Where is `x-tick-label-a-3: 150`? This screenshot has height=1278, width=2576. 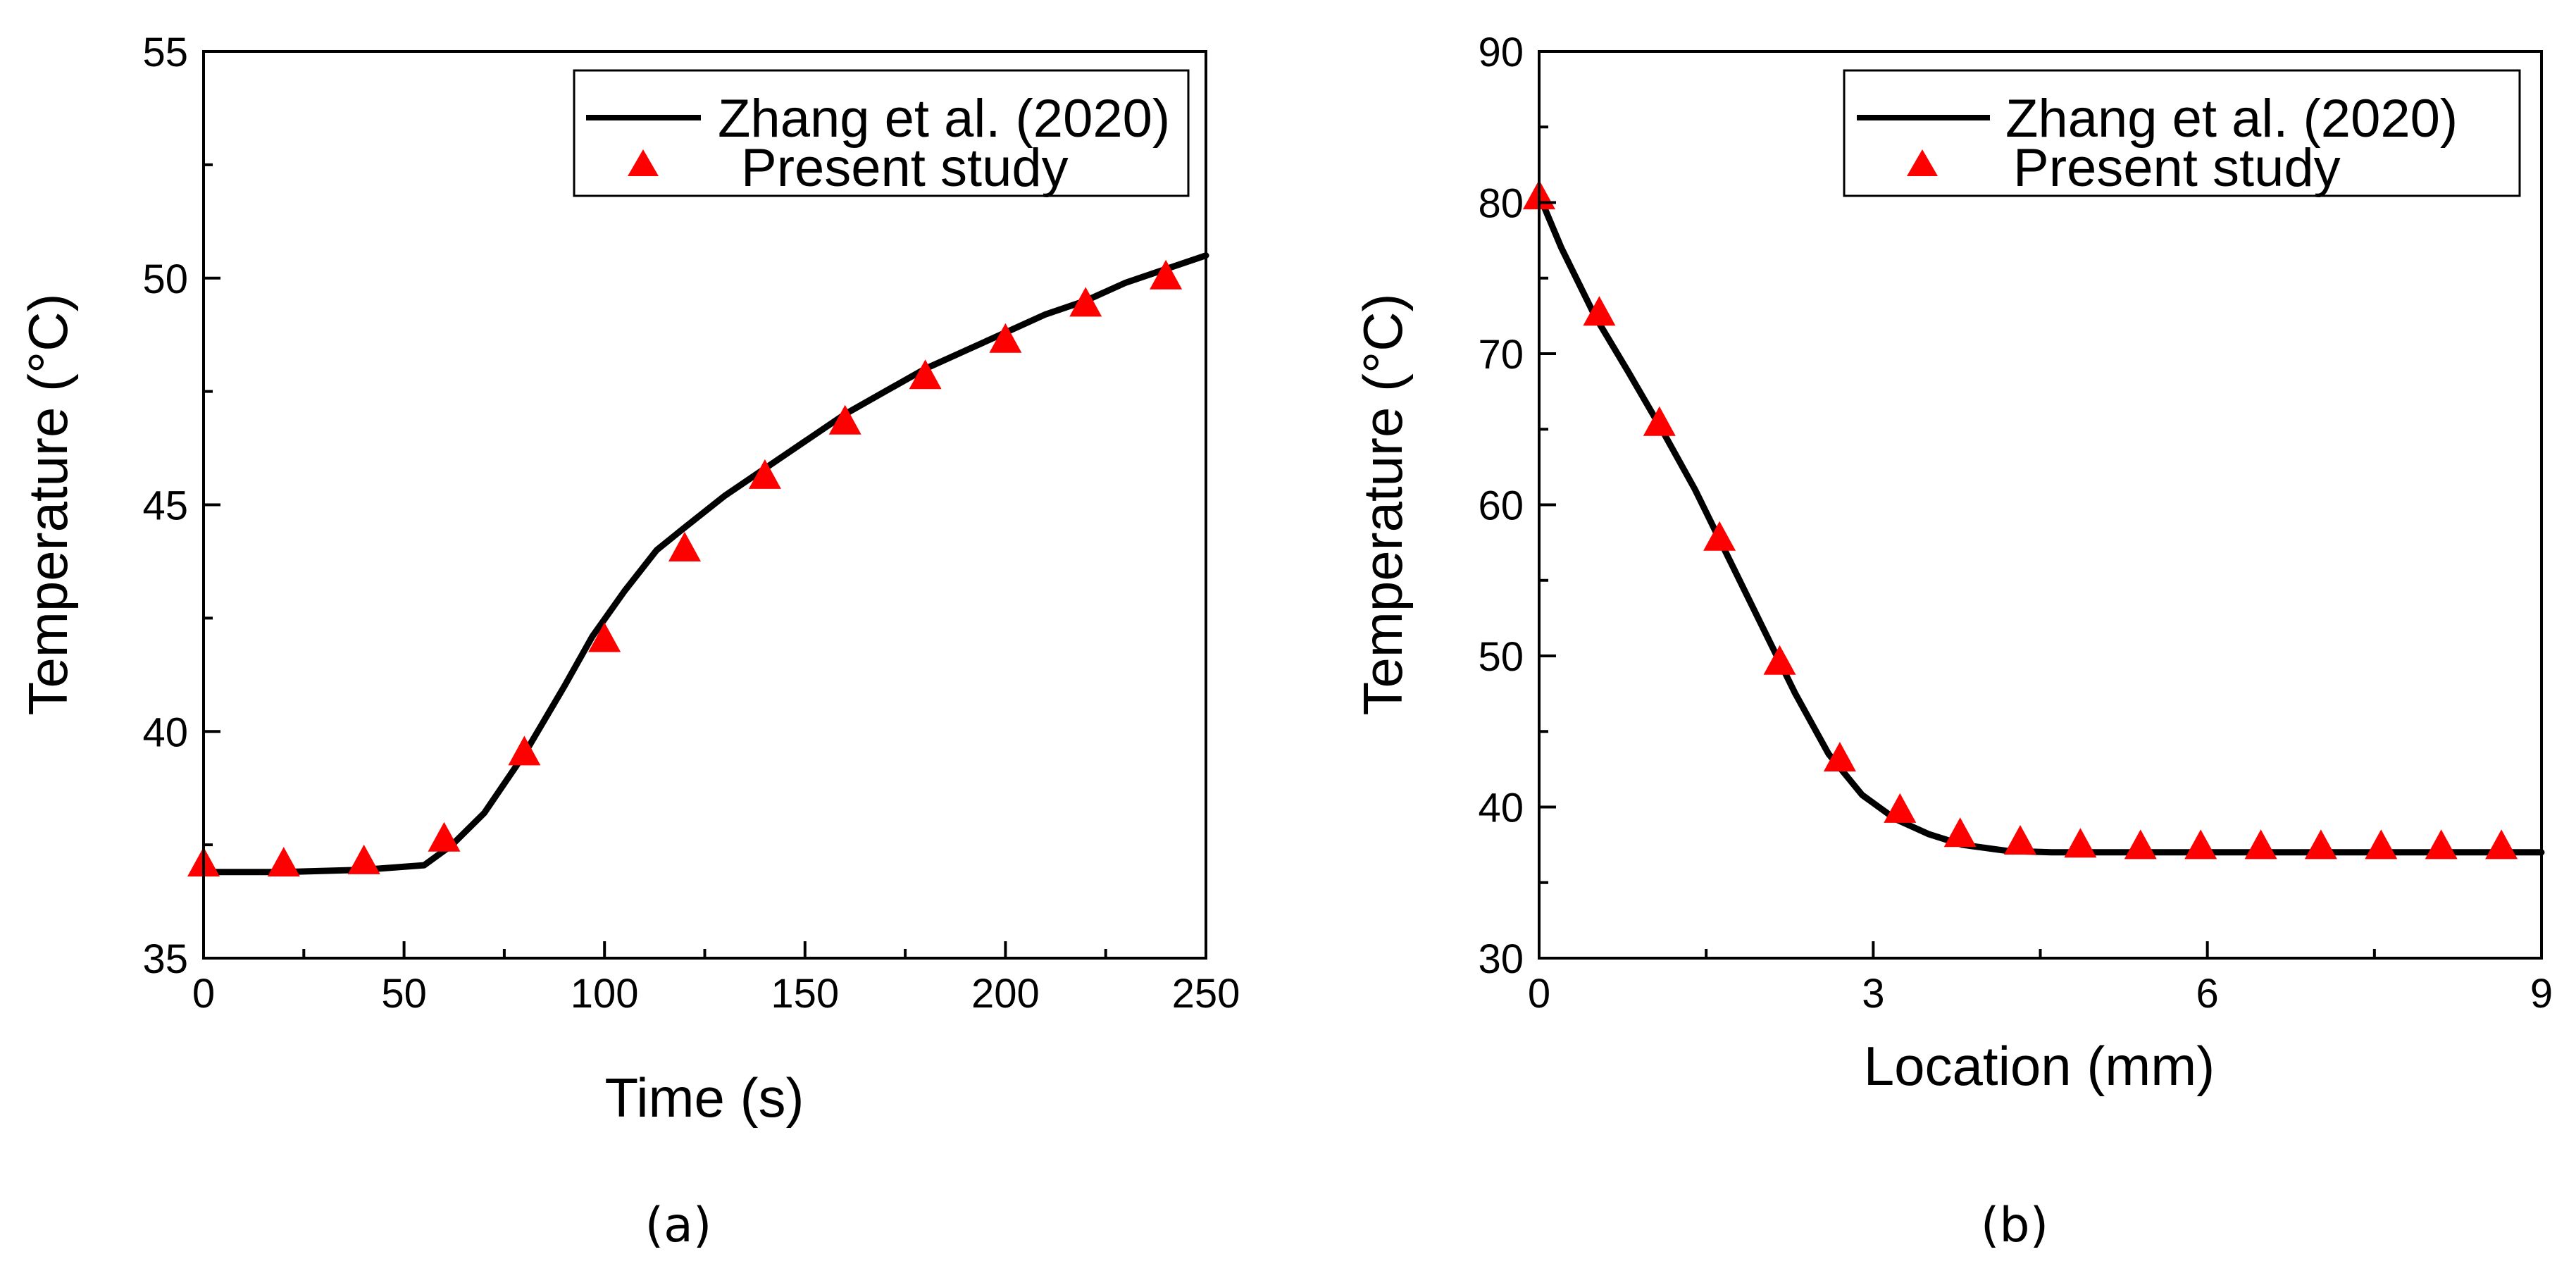
x-tick-label-a-3: 150 is located at coordinates (805, 994).